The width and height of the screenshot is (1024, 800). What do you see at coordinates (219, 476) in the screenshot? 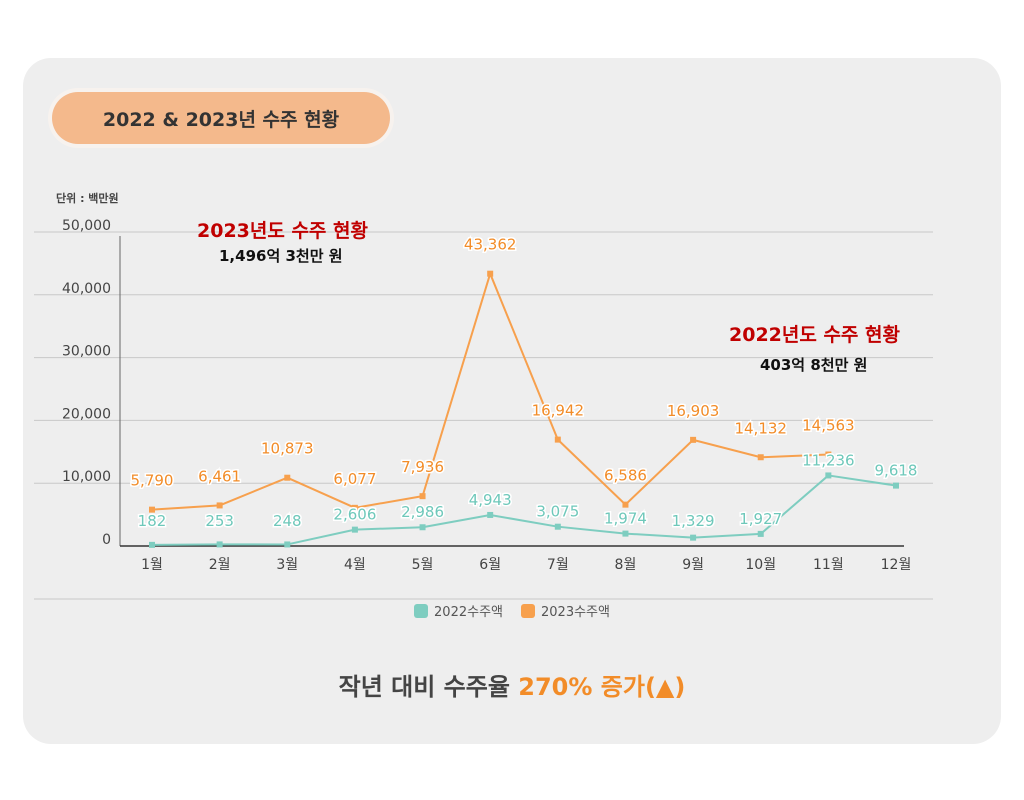
I see `data-label: 6,461` at bounding box center [219, 476].